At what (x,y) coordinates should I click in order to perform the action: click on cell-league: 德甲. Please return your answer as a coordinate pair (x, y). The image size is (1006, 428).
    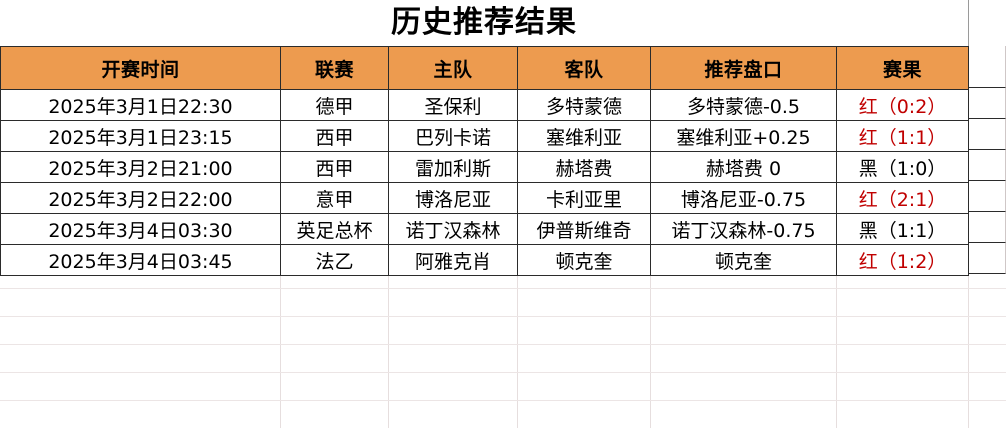
    Looking at the image, I should click on (334, 105).